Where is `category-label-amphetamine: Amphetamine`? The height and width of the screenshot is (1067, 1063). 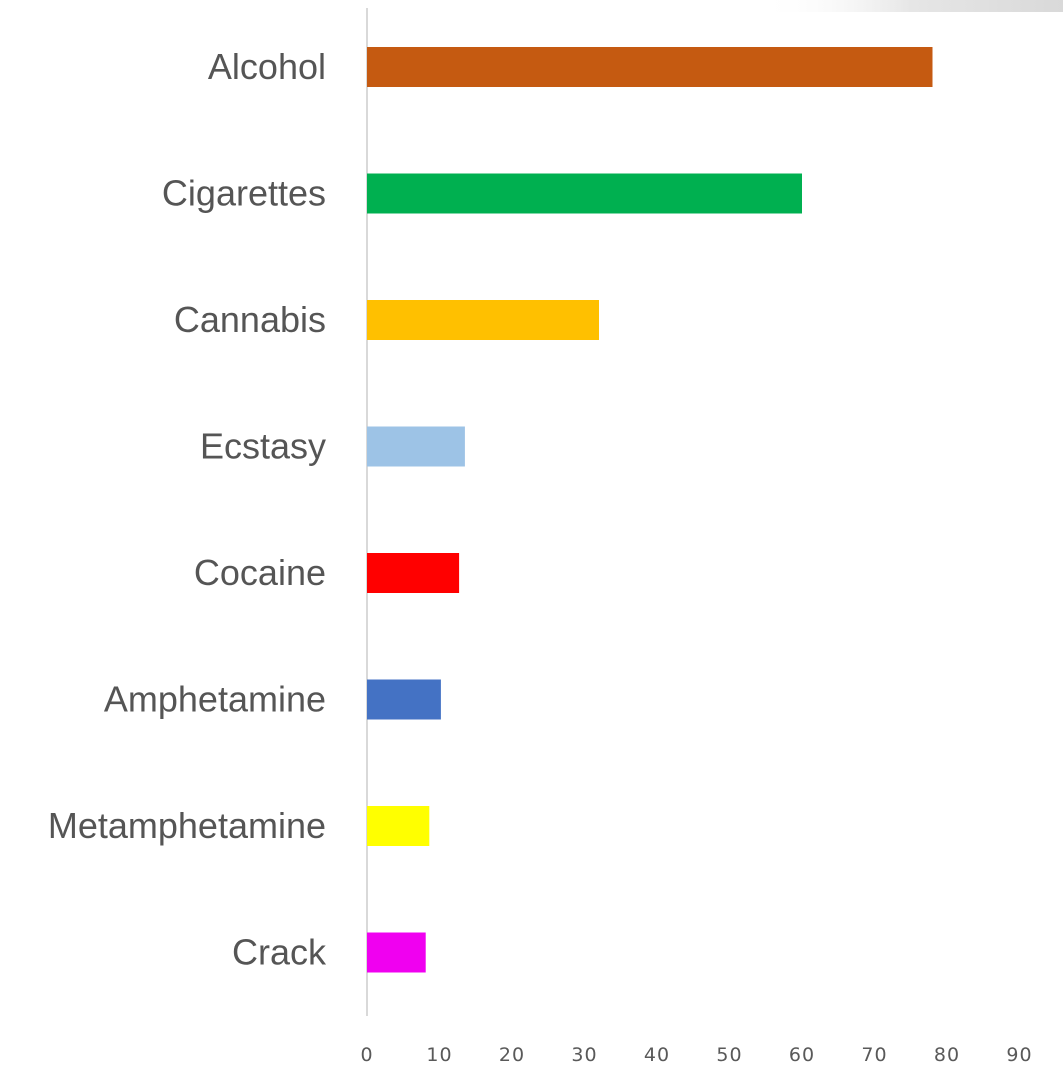
category-label-amphetamine: Amphetamine is located at coordinates (215, 699).